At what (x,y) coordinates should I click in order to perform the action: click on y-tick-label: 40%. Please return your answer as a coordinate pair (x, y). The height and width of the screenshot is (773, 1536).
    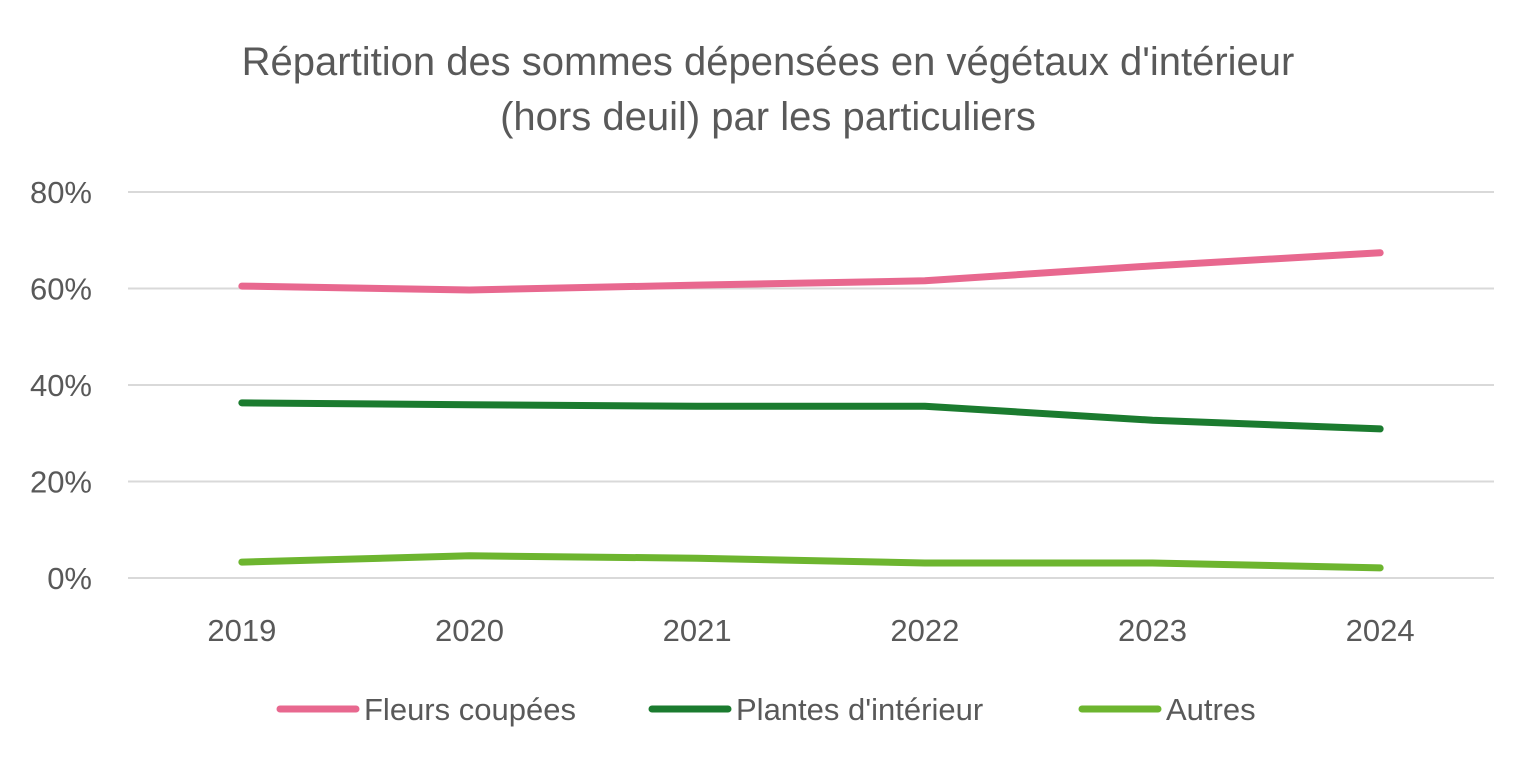
    Looking at the image, I should click on (61, 385).